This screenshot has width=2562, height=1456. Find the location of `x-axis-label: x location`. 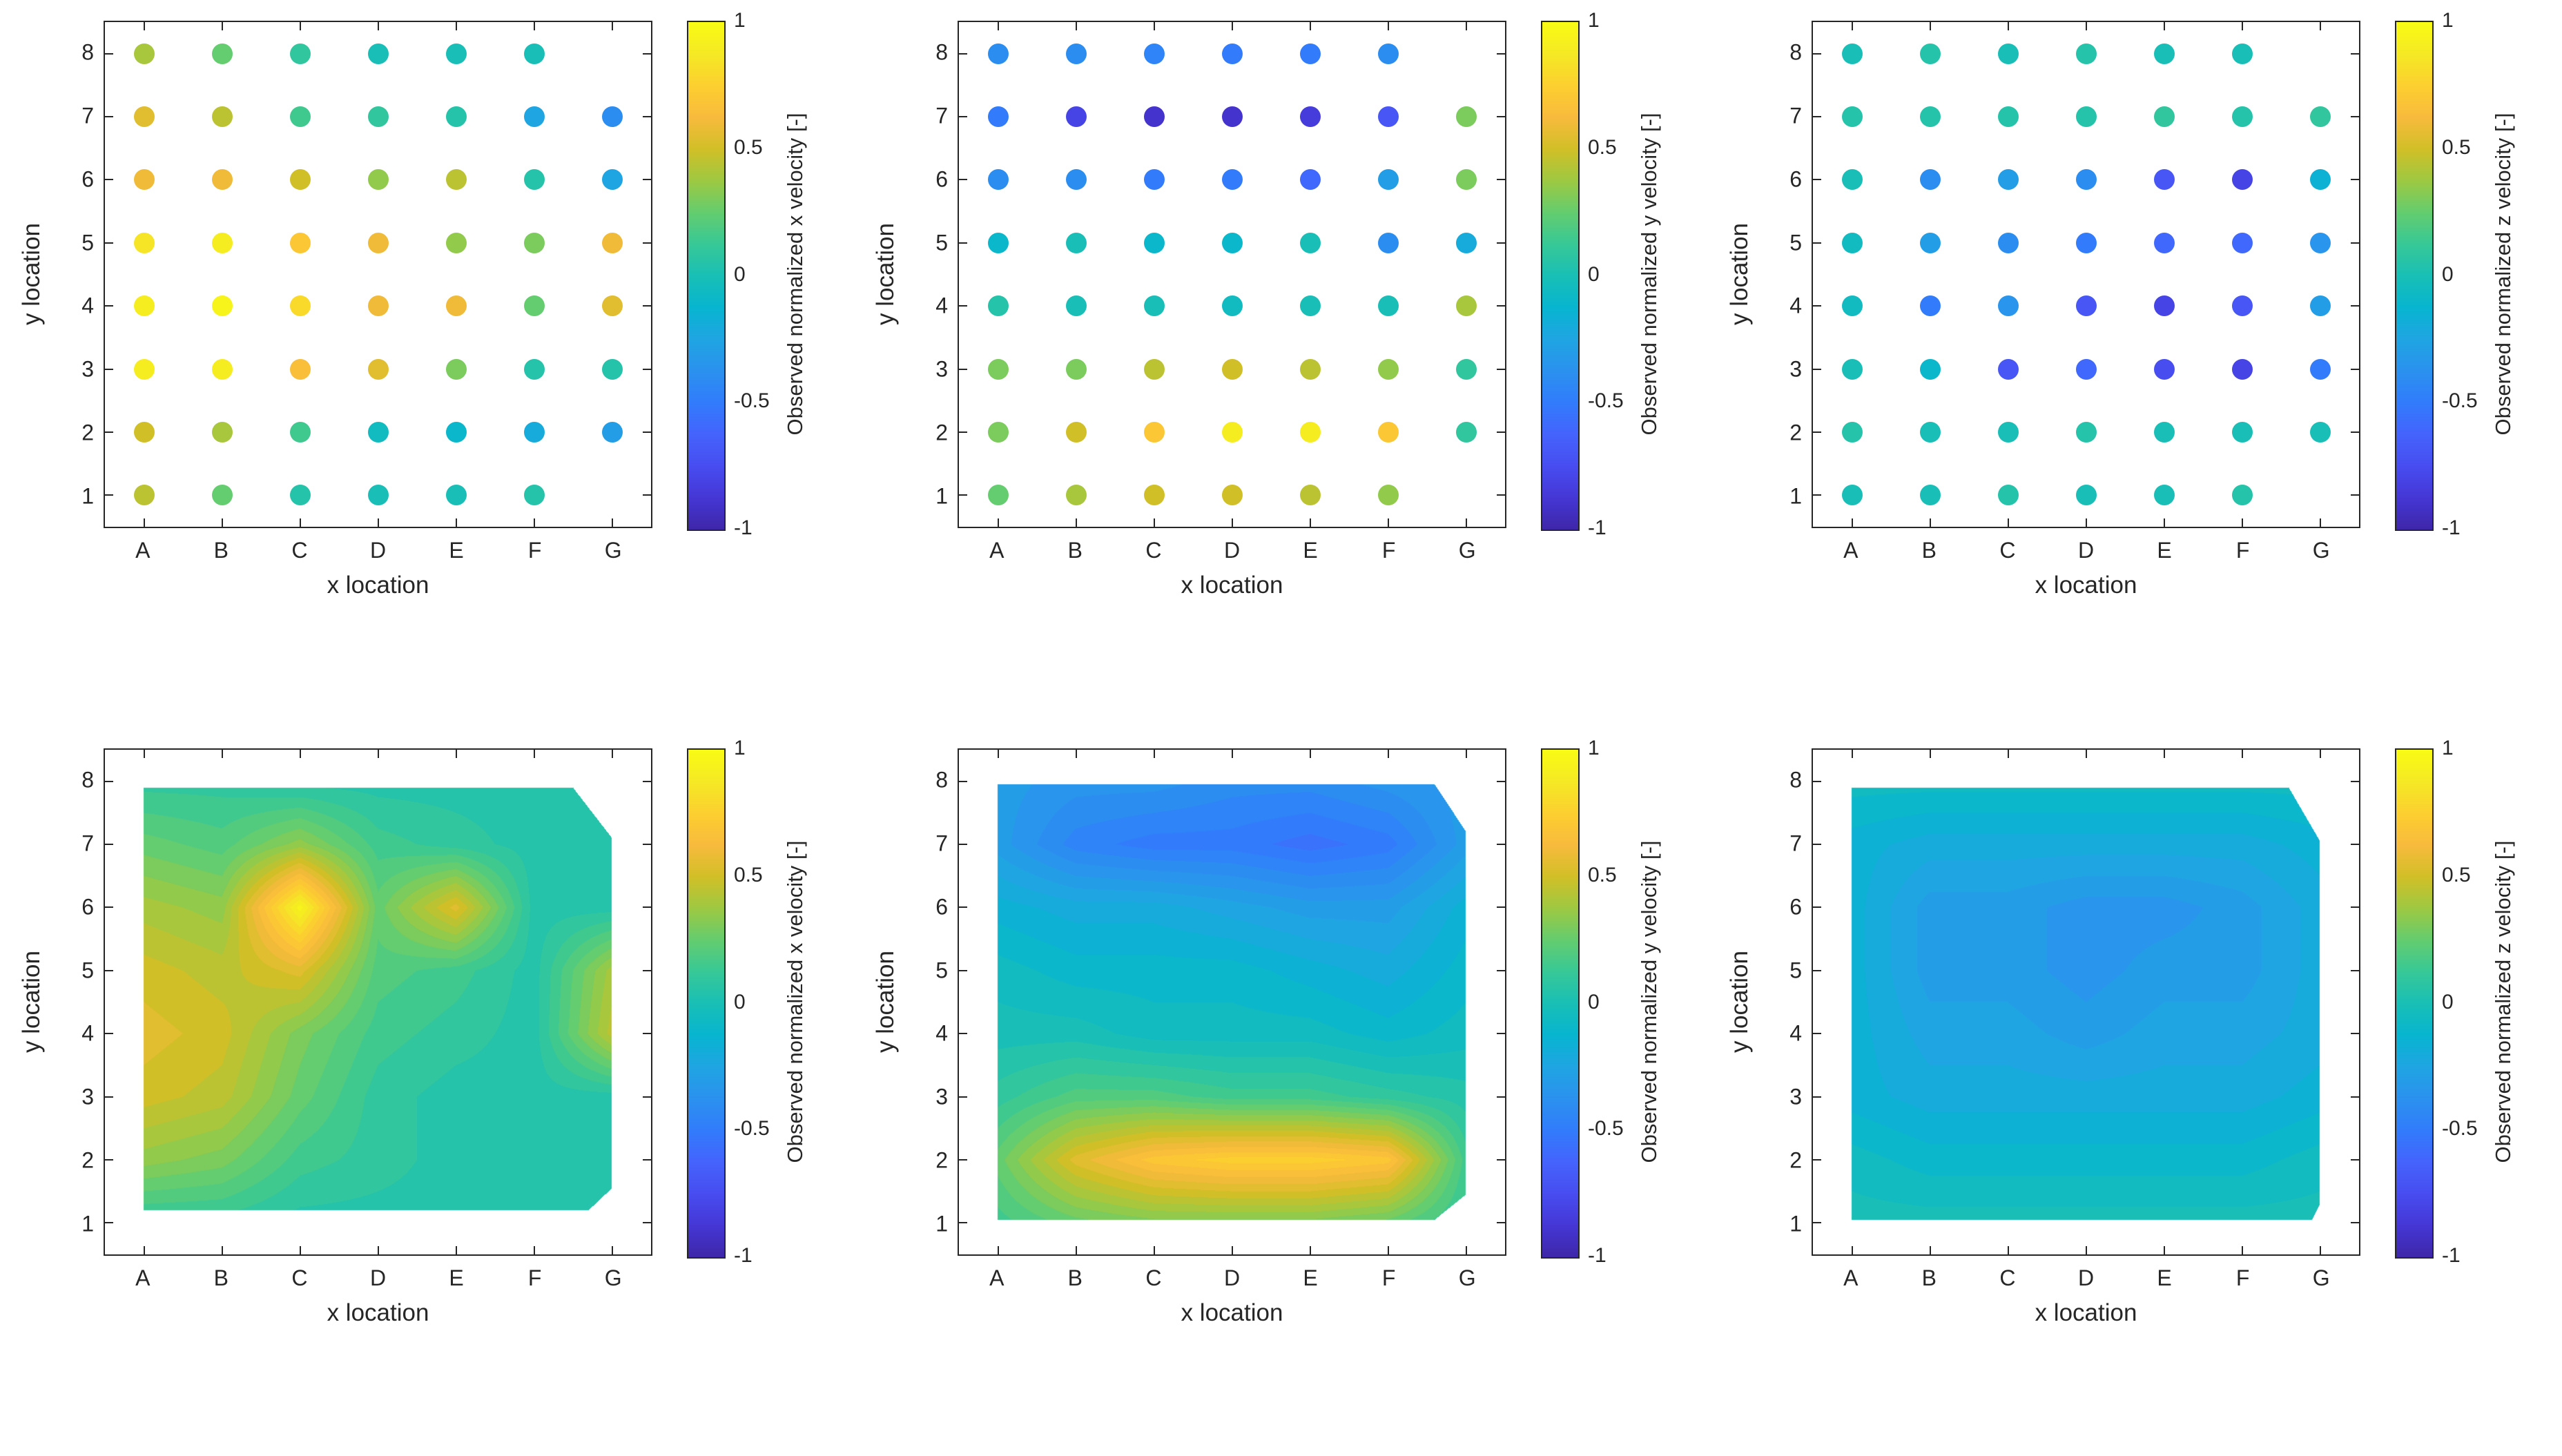

x-axis-label: x location is located at coordinates (2086, 585).